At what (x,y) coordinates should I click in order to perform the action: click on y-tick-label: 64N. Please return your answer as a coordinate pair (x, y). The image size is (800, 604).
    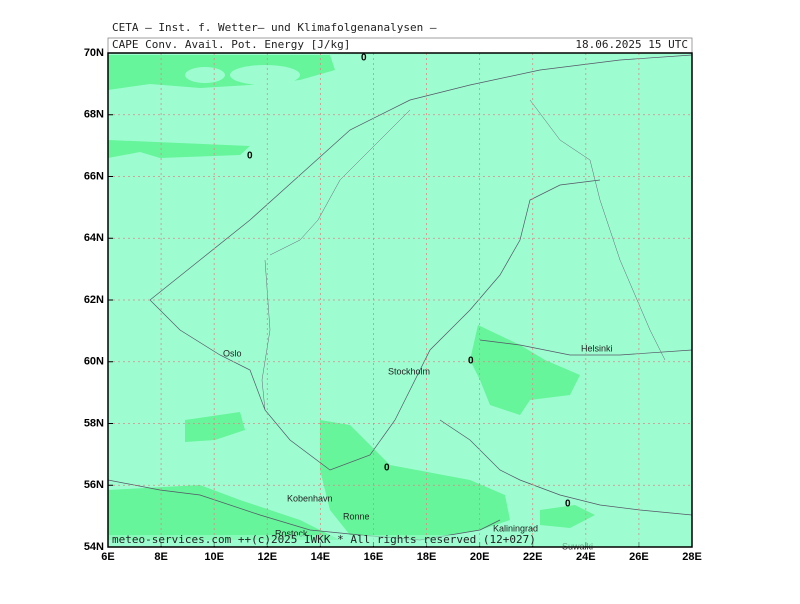
    Looking at the image, I should click on (94, 238).